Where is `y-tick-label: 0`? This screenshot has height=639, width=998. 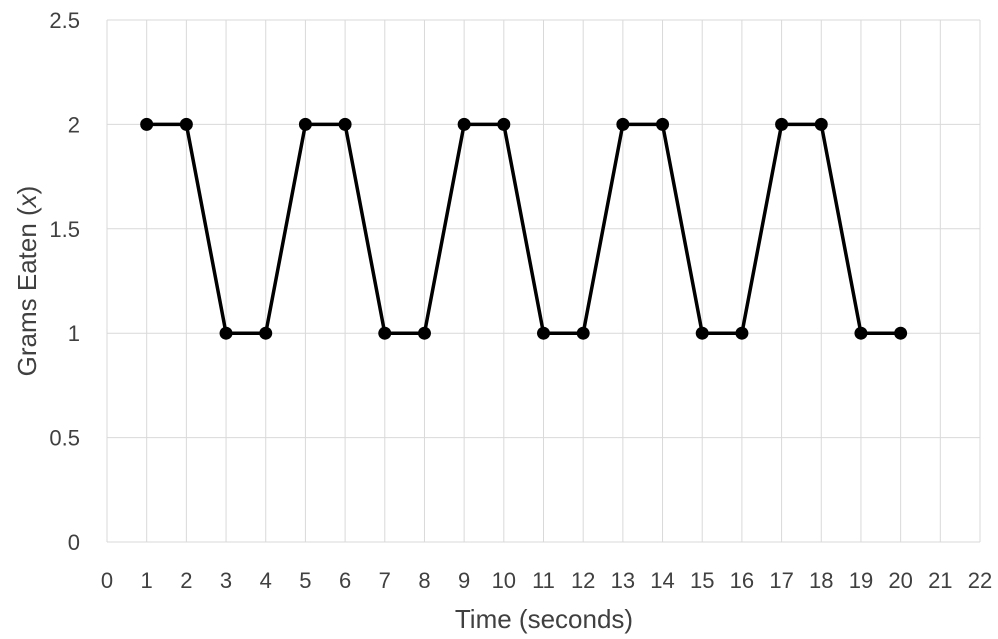 y-tick-label: 0 is located at coordinates (74, 542).